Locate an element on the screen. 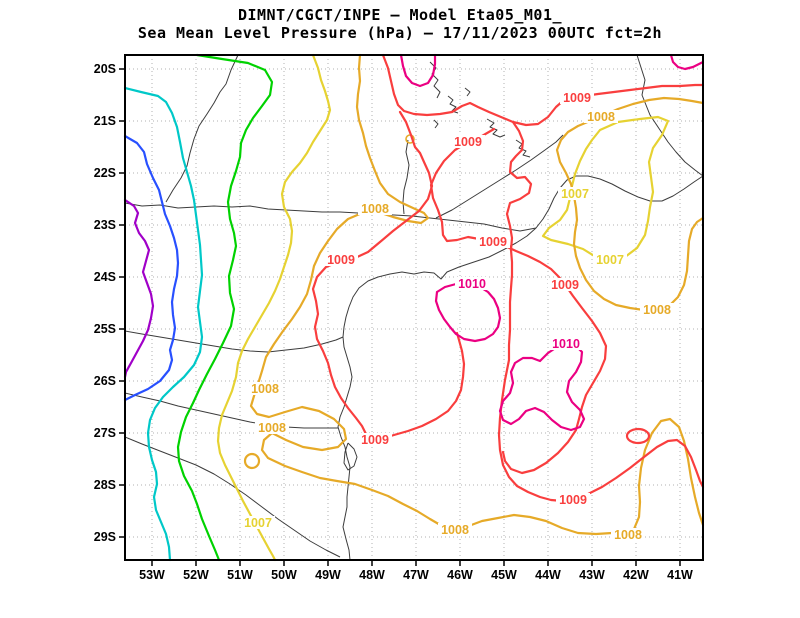 The height and width of the screenshot is (618, 800). isobar-1007-west is located at coordinates (274, 307).